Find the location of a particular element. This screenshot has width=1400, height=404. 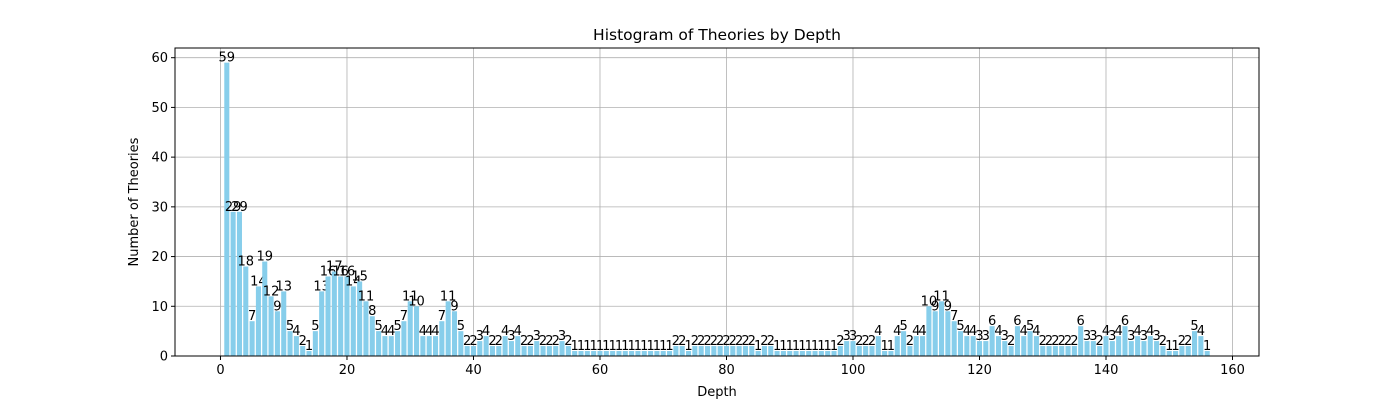

x-tick-label: 20 is located at coordinates (347, 370).